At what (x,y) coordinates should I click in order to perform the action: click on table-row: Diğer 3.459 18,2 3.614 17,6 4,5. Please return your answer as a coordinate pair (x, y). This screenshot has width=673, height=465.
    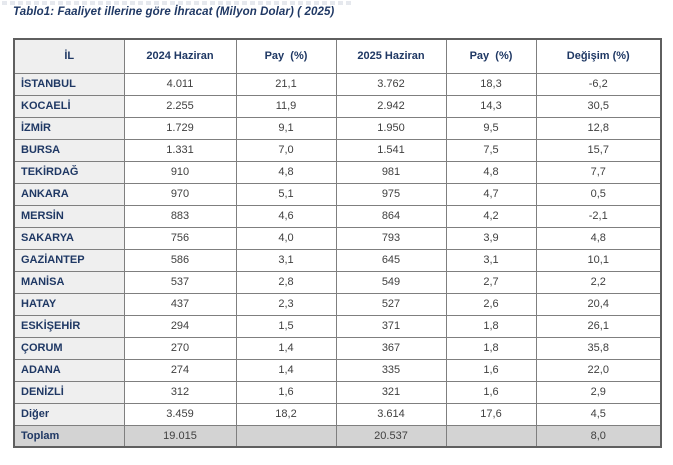
    Looking at the image, I should click on (337, 414).